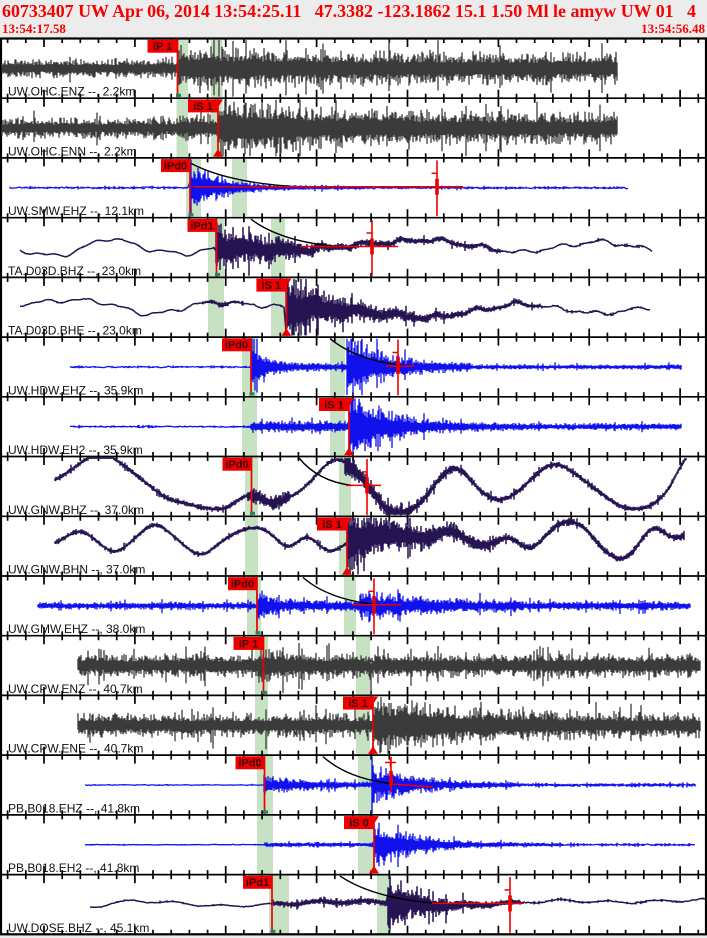 Image resolution: width=707 pixels, height=938 pixels. What do you see at coordinates (76, 510) in the screenshot?
I see `svg-text: UW.GNW.BHZ --, 37.0km` at bounding box center [76, 510].